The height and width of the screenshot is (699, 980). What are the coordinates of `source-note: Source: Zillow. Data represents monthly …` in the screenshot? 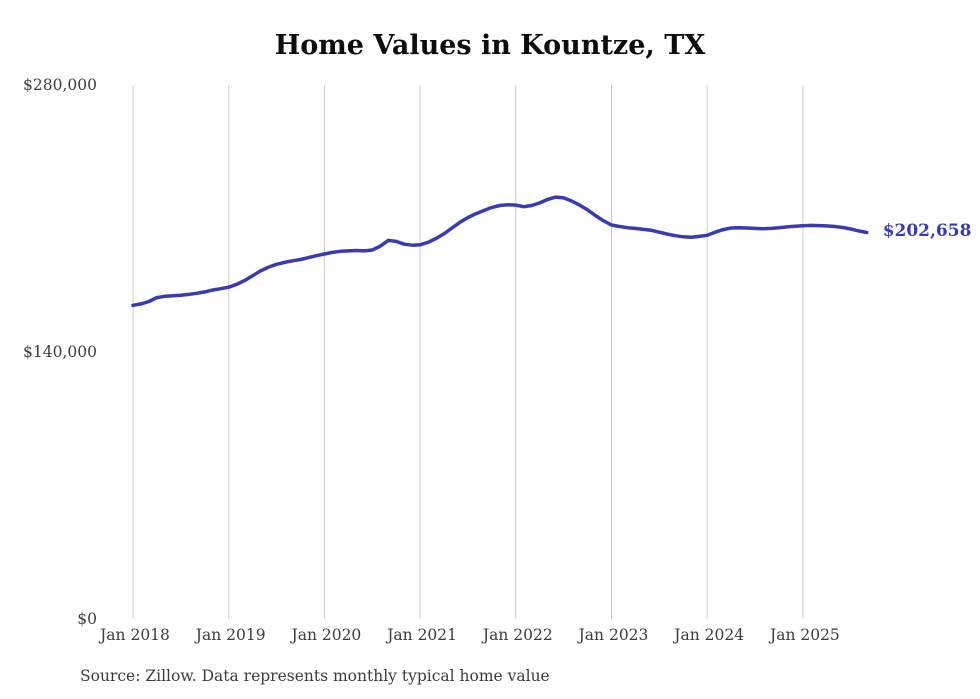 It's located at (315, 676).